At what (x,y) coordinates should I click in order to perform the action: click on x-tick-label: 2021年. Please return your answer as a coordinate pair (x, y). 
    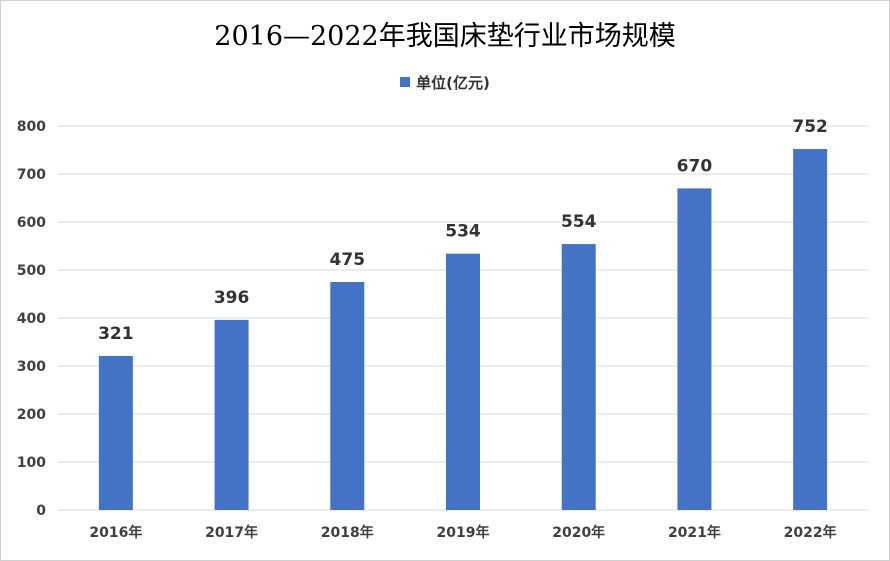
    Looking at the image, I should click on (694, 532).